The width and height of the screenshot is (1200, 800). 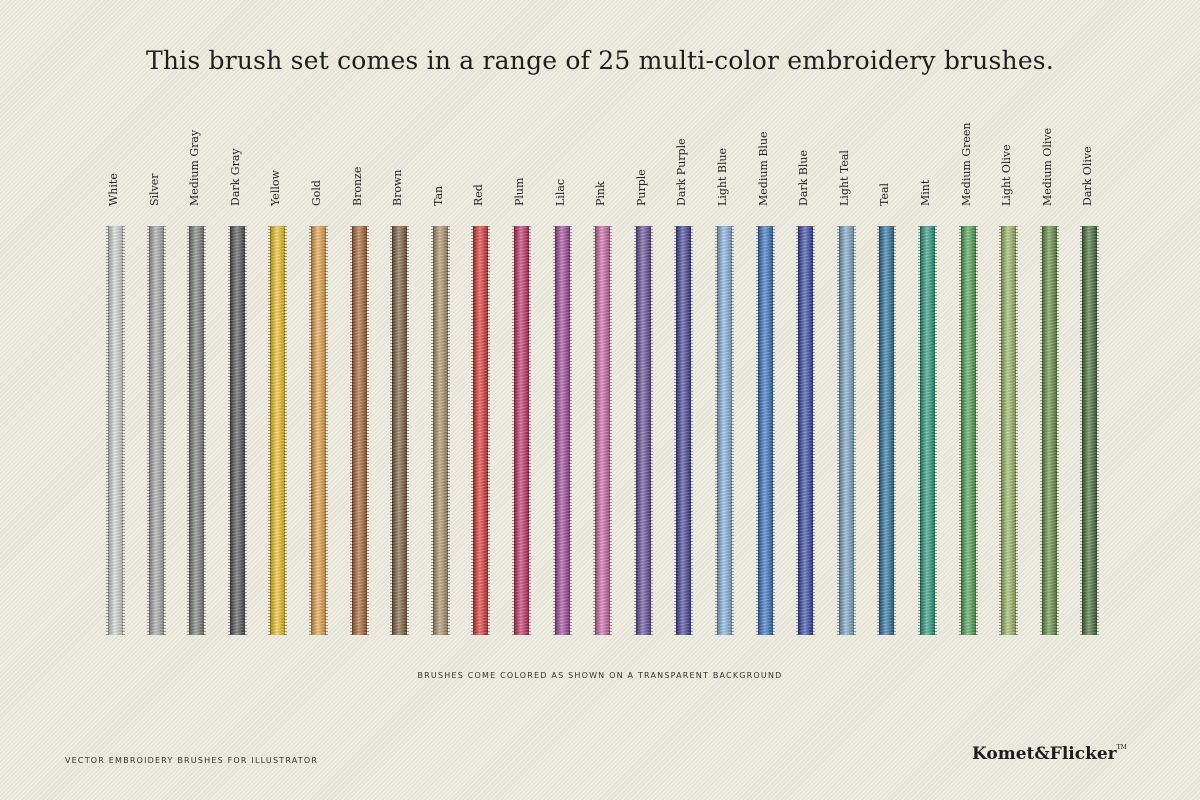 What do you see at coordinates (521, 116) in the screenshot?
I see `brush-label-plum: Plum` at bounding box center [521, 116].